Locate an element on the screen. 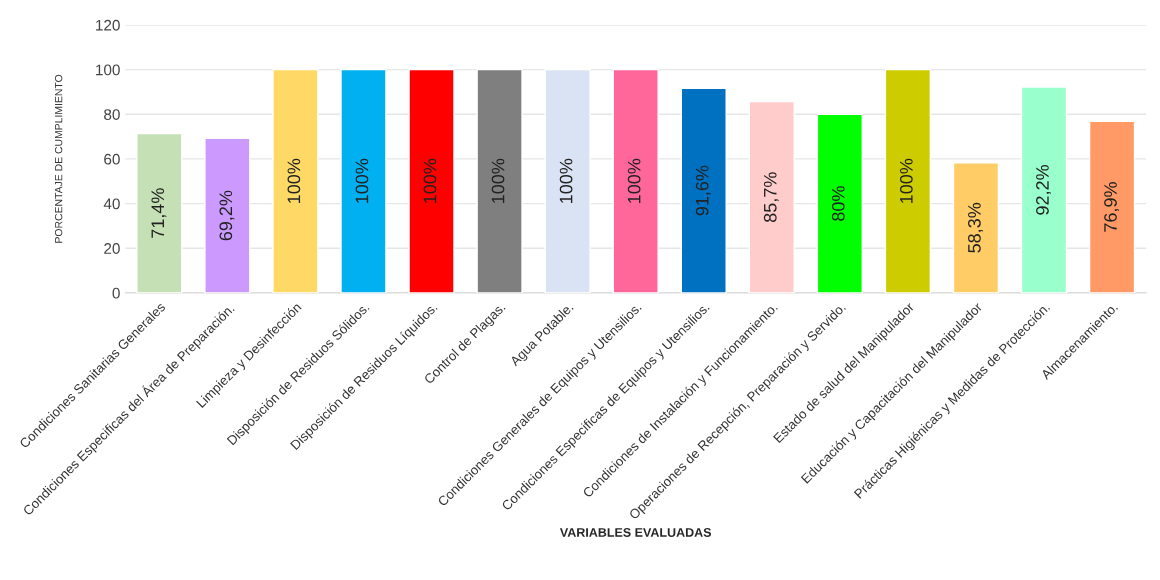  y-tick-label: 60 is located at coordinates (112, 159).